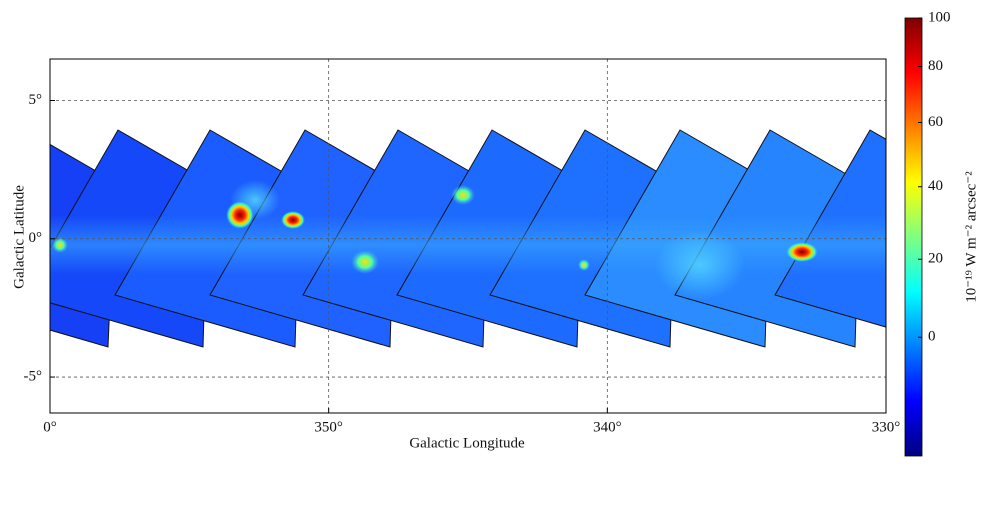  What do you see at coordinates (328, 427) in the screenshot?
I see `x-tick-label: 350°` at bounding box center [328, 427].